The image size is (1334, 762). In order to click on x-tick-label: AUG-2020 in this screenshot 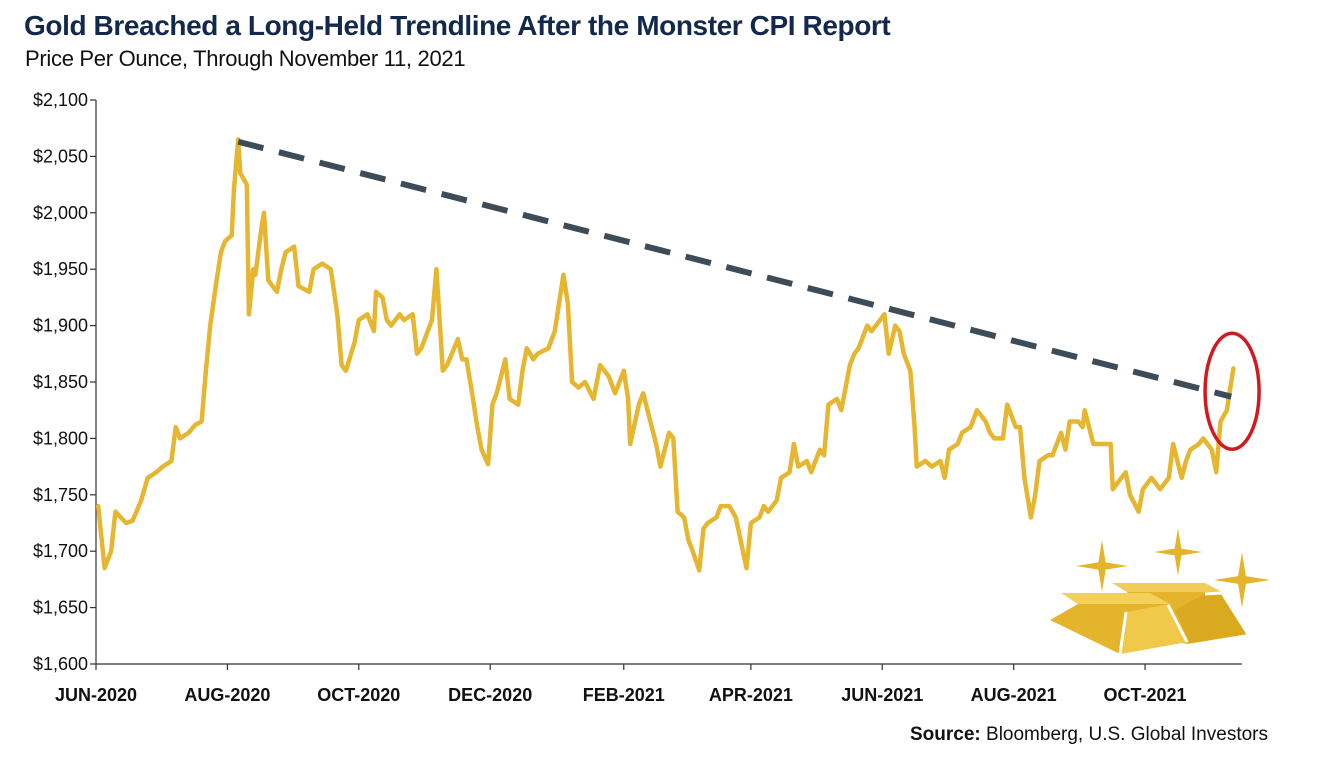, I will do `click(227, 695)`.